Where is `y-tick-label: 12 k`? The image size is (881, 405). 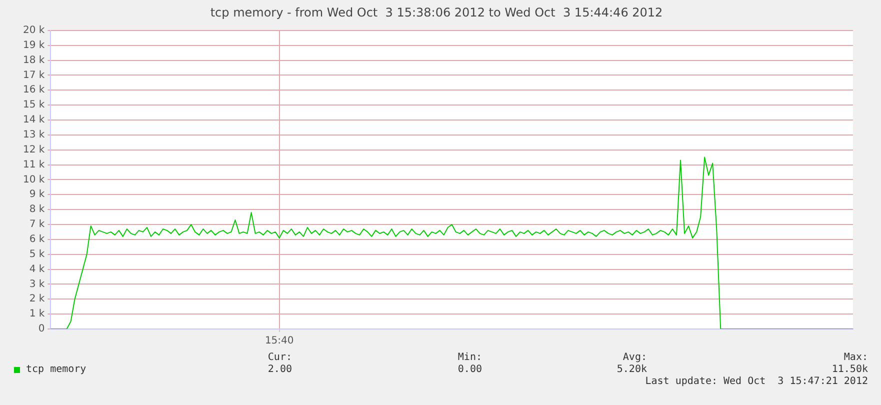
y-tick-label: 12 k is located at coordinates (33, 150).